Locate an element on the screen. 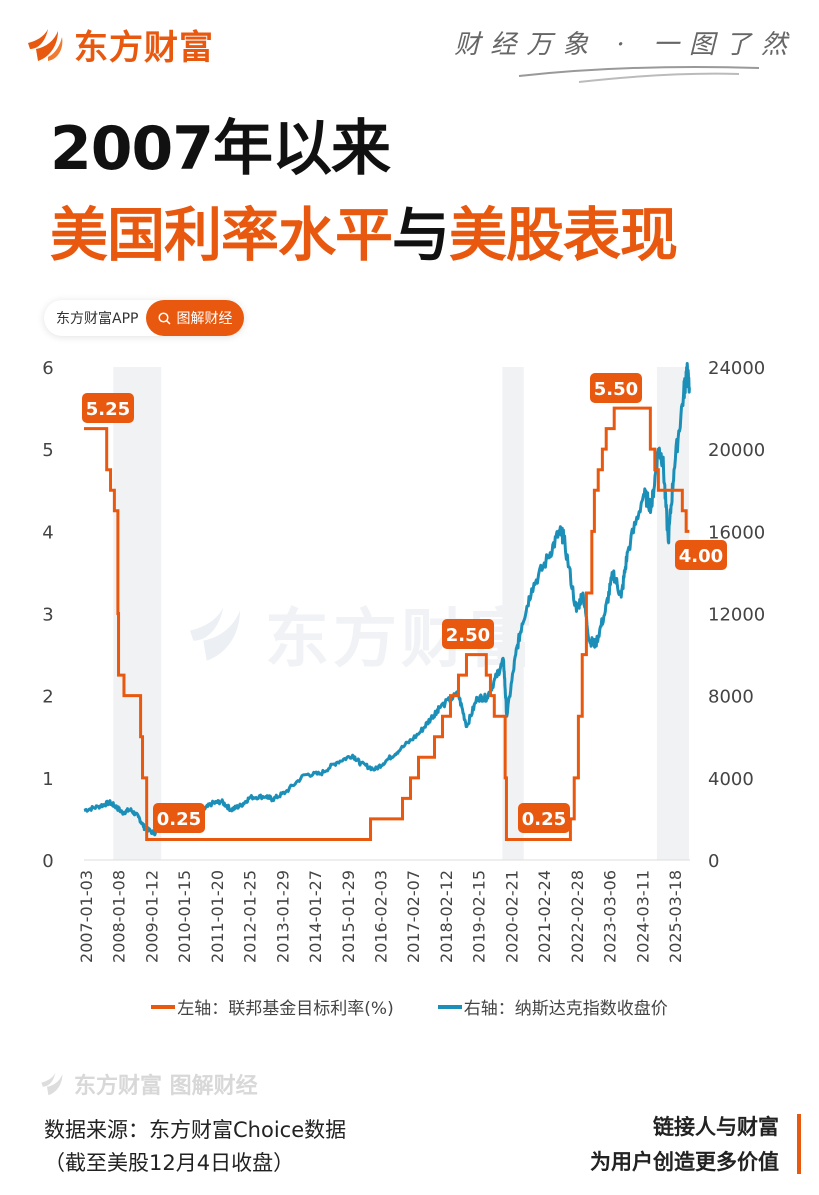  x-tick-label: 2022-02-28 is located at coordinates (577, 916).